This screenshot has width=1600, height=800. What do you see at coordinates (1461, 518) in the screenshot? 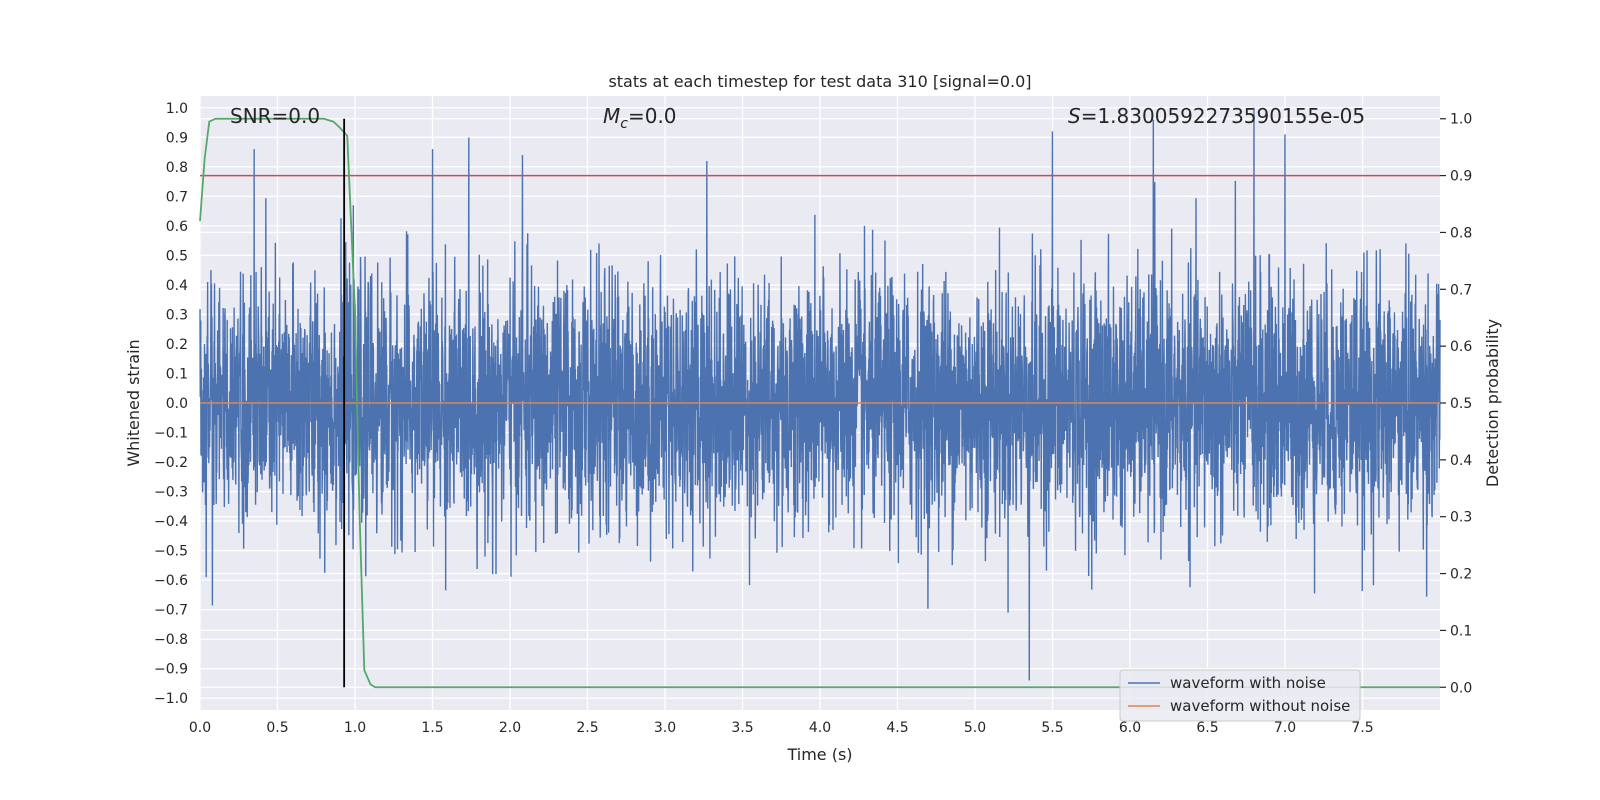
I see `y2-tick-label: 0.3` at bounding box center [1461, 518].